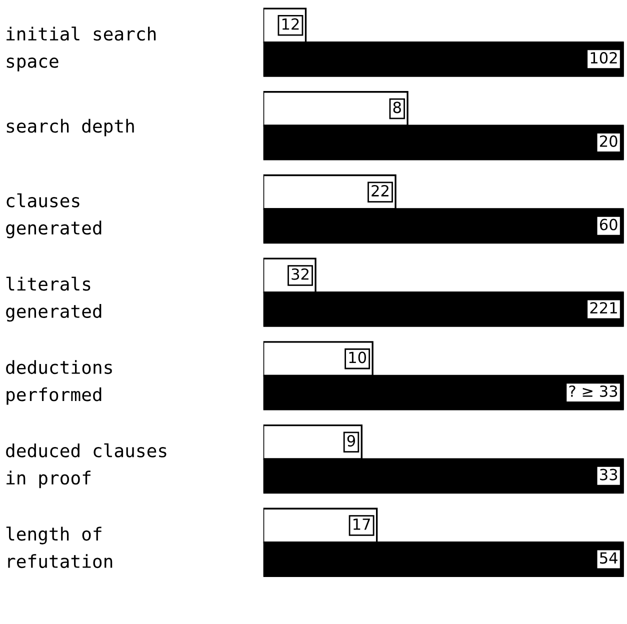 Image resolution: width=627 pixels, height=624 pixels. I want to click on data-label: 22, so click(380, 190).